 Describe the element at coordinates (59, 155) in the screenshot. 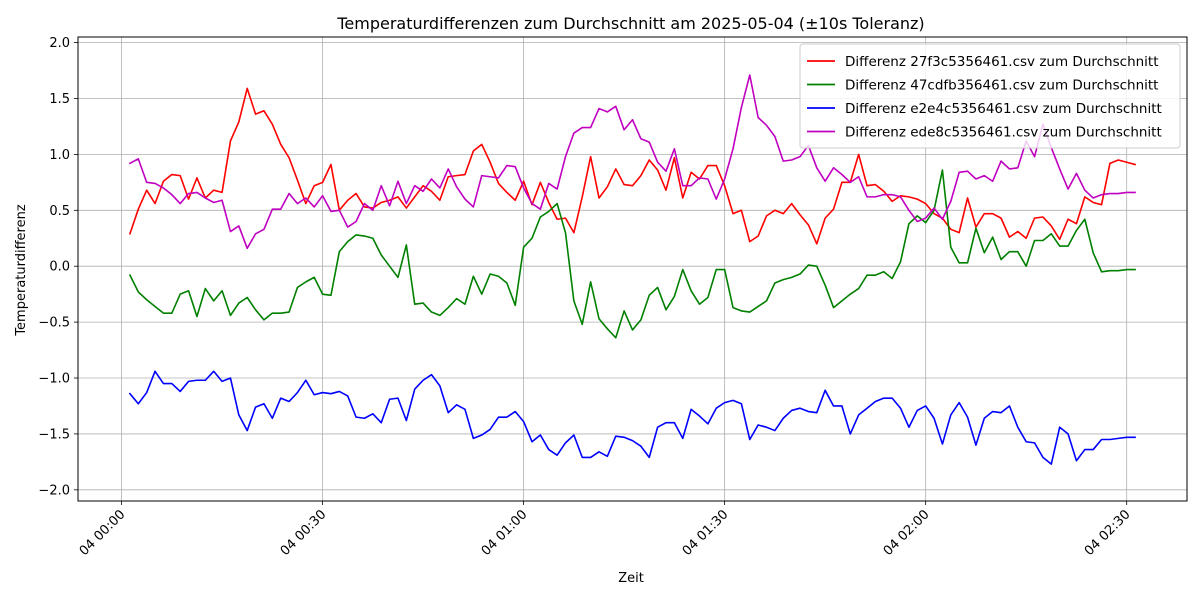

I see `y-tick-label: 1.0` at that location.